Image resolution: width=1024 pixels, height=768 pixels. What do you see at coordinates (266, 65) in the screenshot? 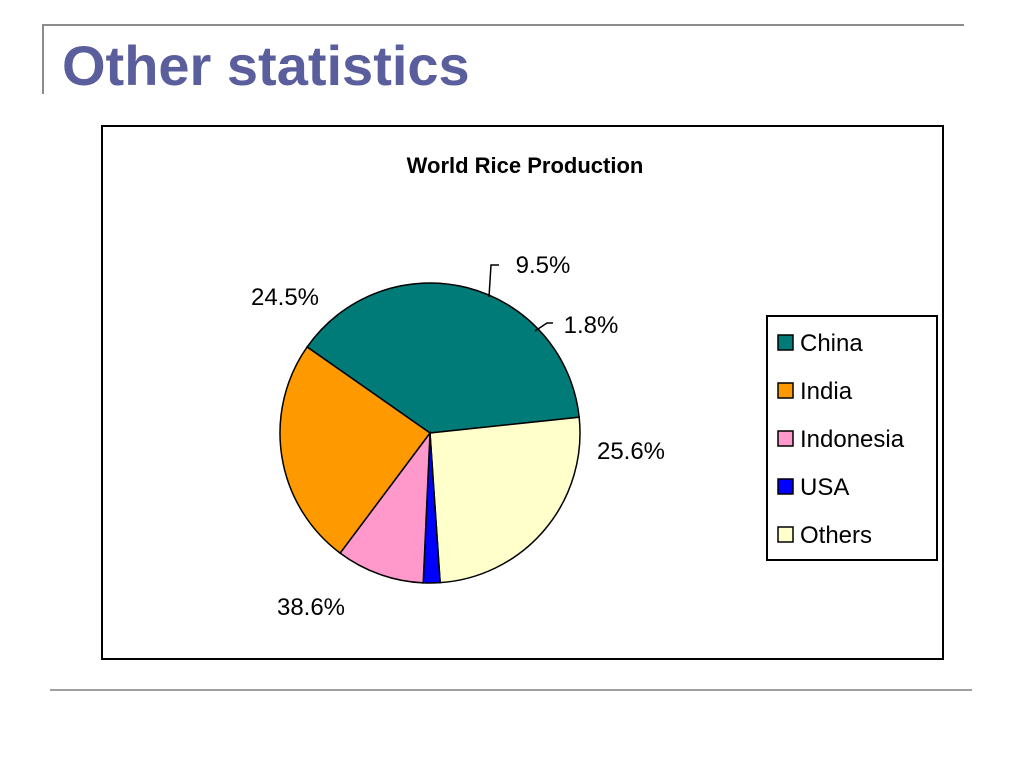
I see `slide-title: Other statistics` at bounding box center [266, 65].